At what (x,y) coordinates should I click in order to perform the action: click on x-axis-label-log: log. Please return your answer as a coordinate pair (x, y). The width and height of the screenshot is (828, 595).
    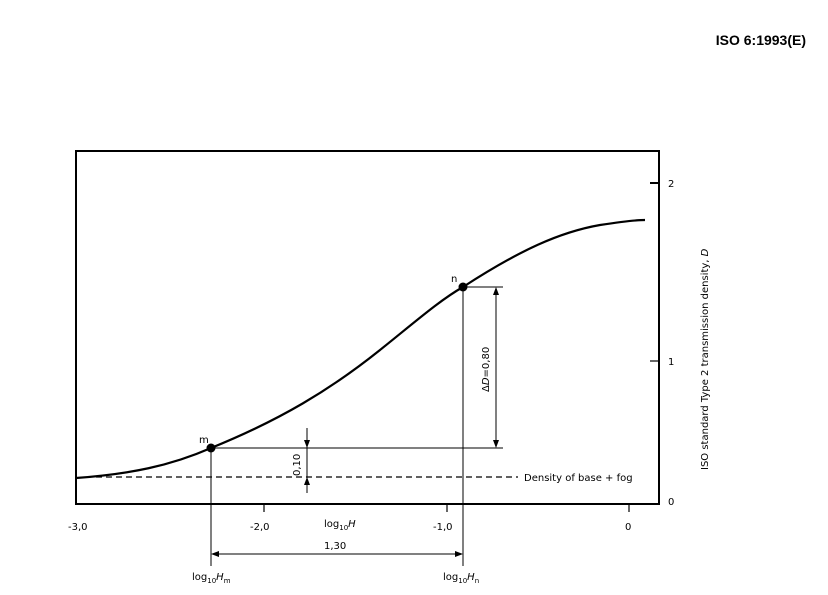
    Looking at the image, I should click on (331, 524).